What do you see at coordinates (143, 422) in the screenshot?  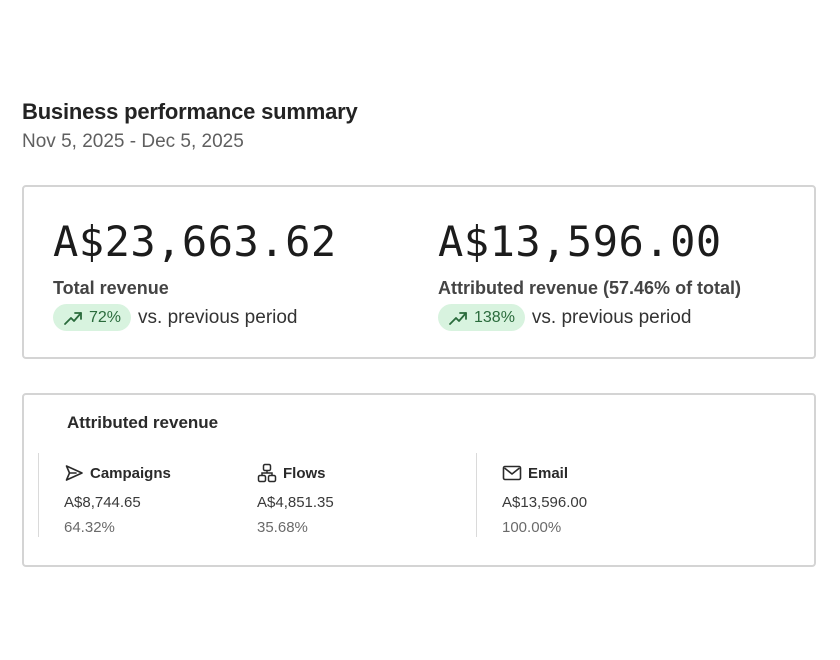 I see `attributed-revenue-title: Attributed revenue` at bounding box center [143, 422].